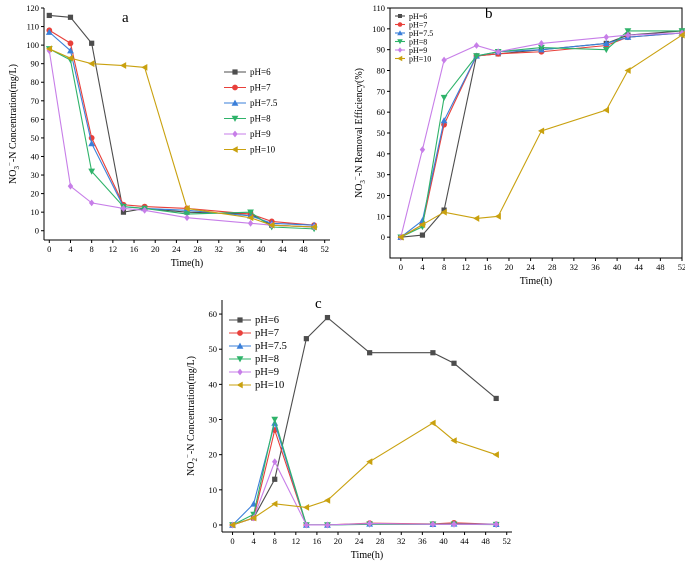 Image resolution: width=685 pixels, height=576 pixels. What do you see at coordinates (489, 14) in the screenshot?
I see `panel-b-letter: b` at bounding box center [489, 14].